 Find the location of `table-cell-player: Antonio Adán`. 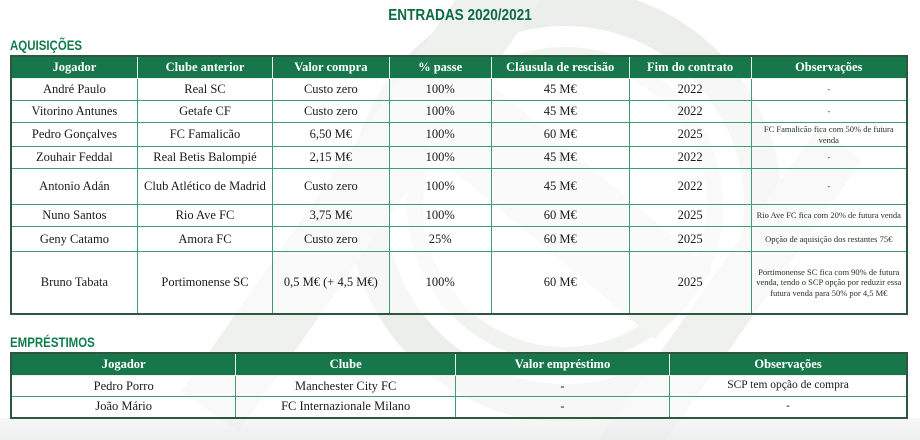

table-cell-player: Antonio Adán is located at coordinates (74, 187).